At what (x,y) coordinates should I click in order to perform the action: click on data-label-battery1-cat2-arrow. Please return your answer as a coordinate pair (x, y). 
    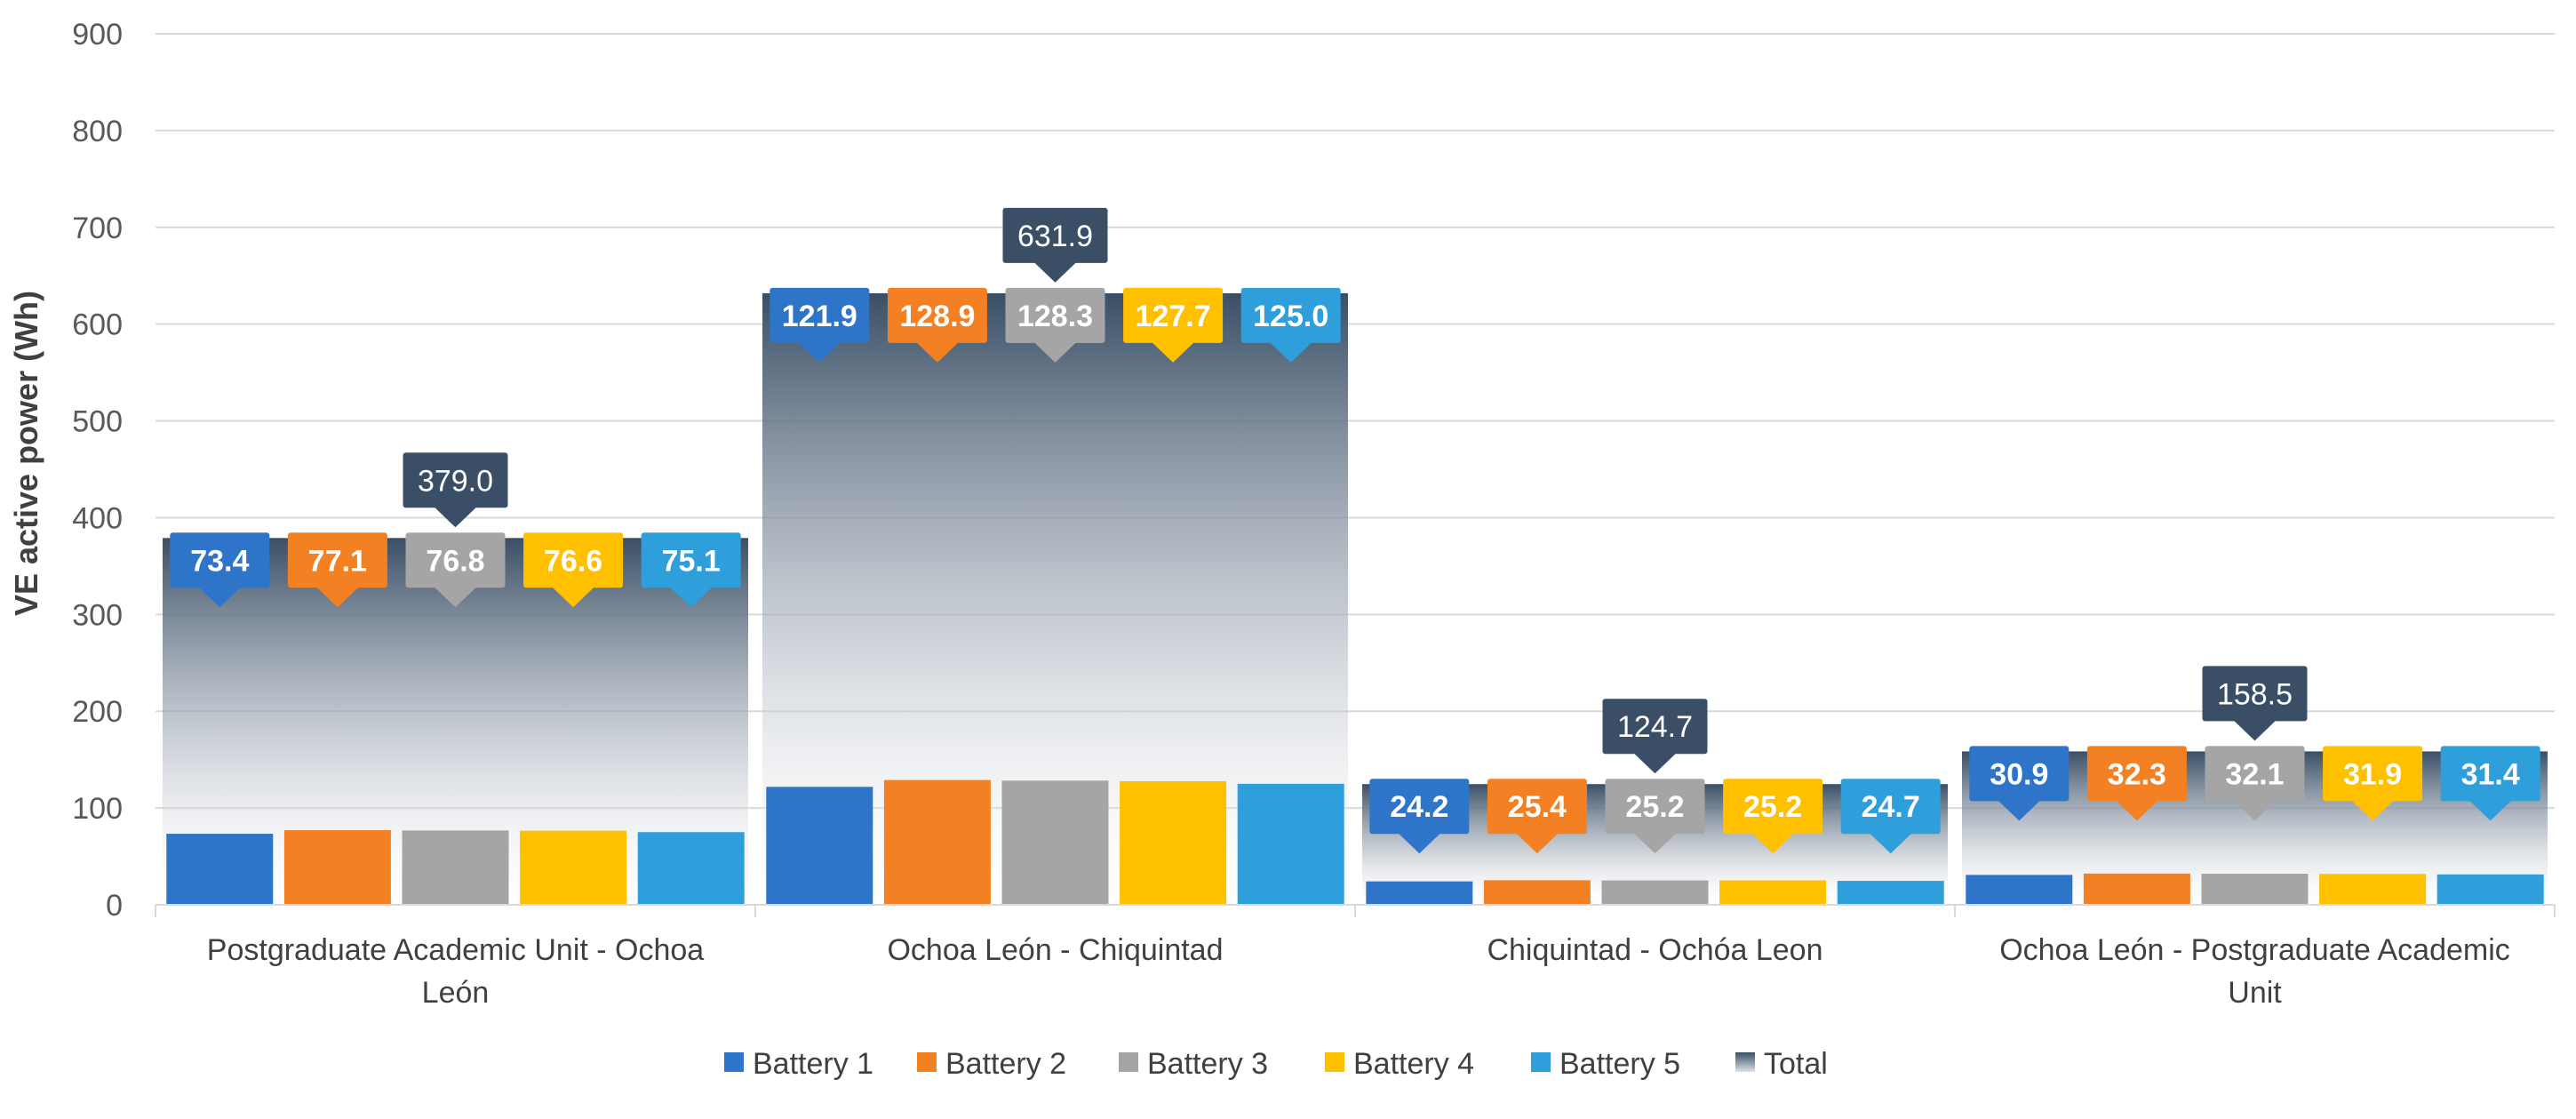
    Looking at the image, I should click on (820, 352).